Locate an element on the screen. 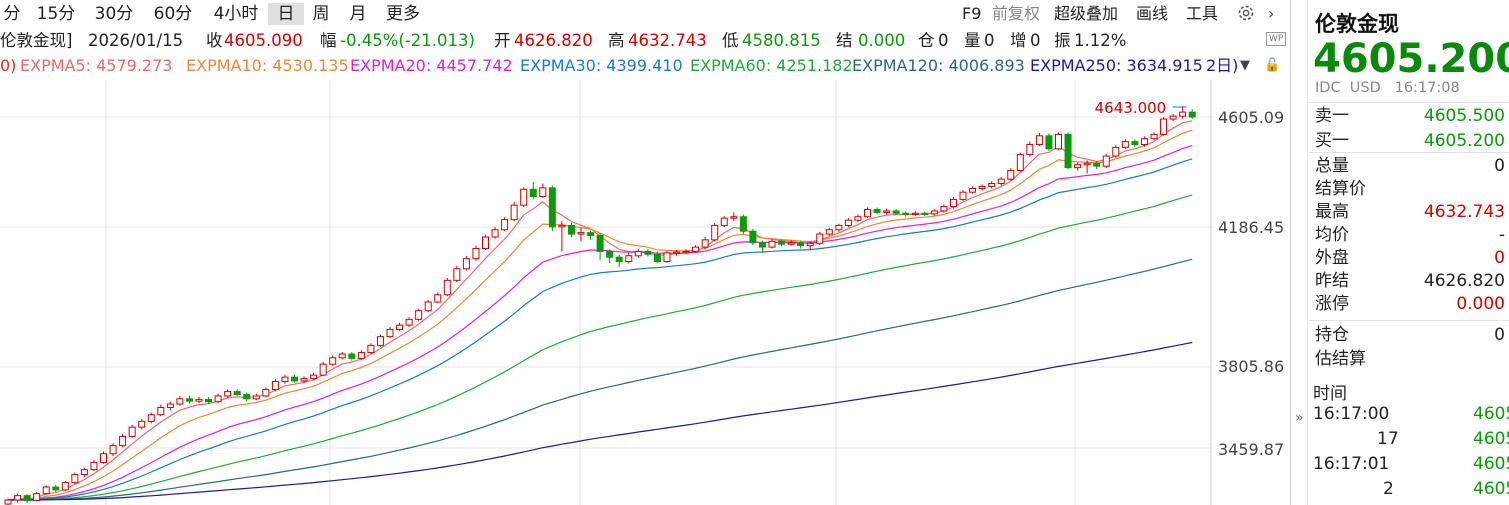 Image resolution: width=1509 pixels, height=505 pixels. price-axis-label: 4605.09 is located at coordinates (1251, 117).